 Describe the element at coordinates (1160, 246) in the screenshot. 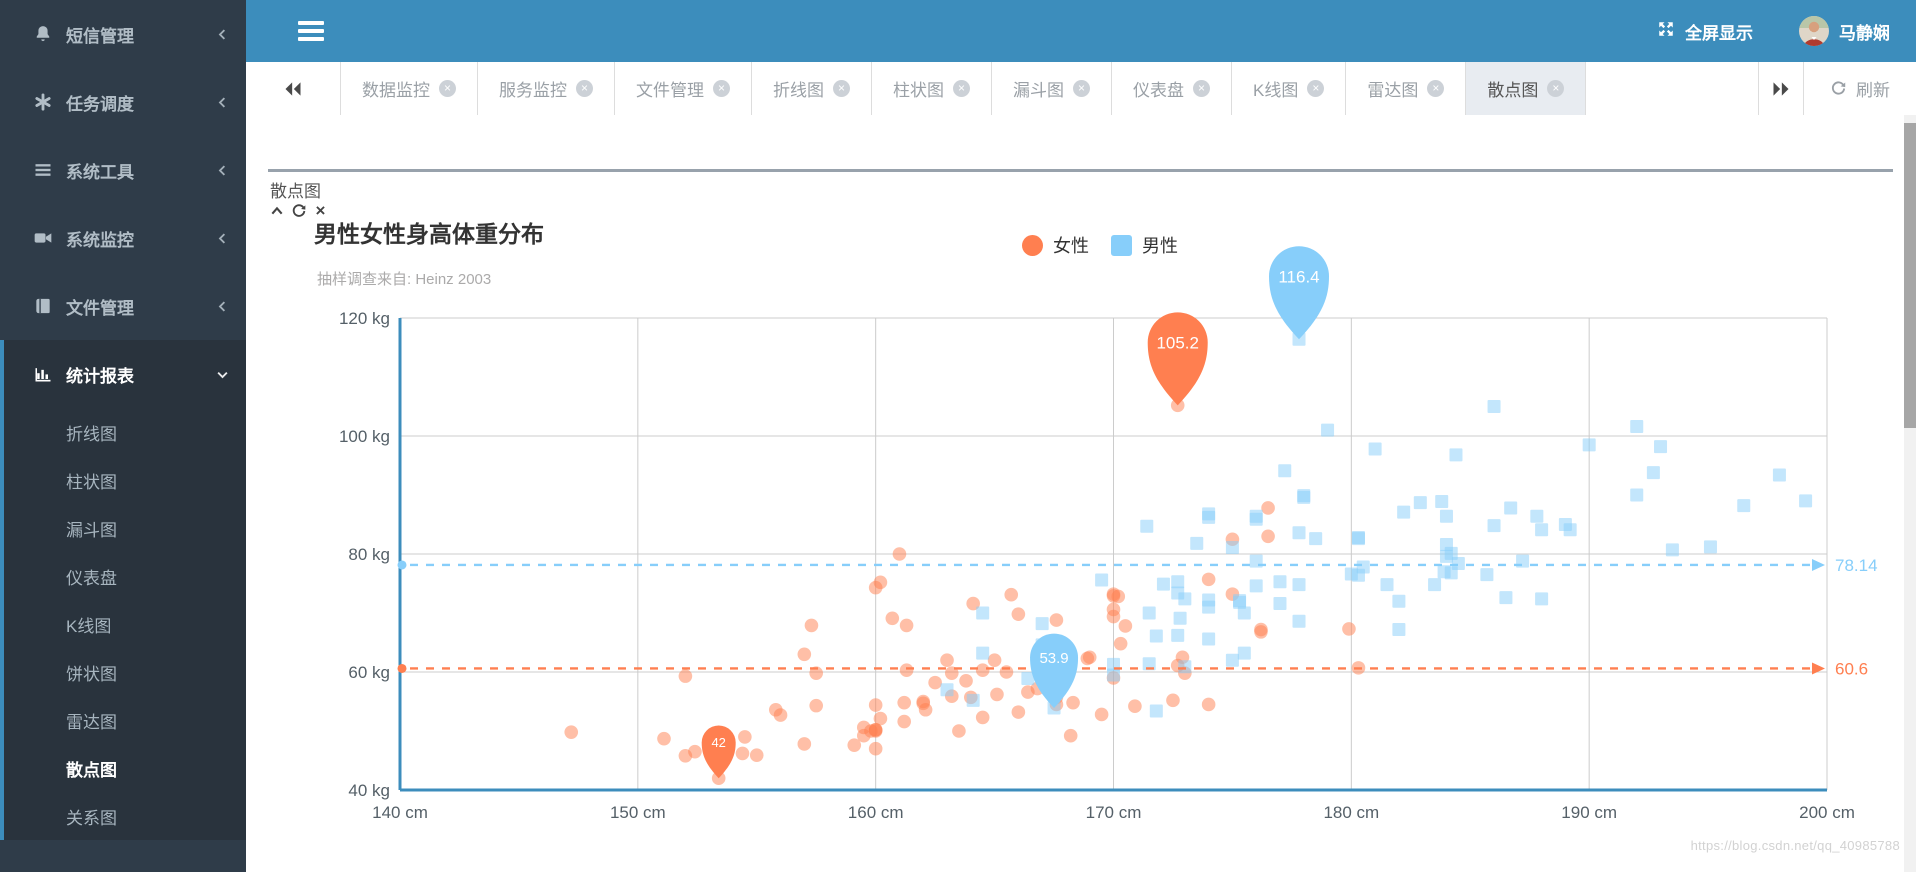

I see `legend-label: 男性` at that location.